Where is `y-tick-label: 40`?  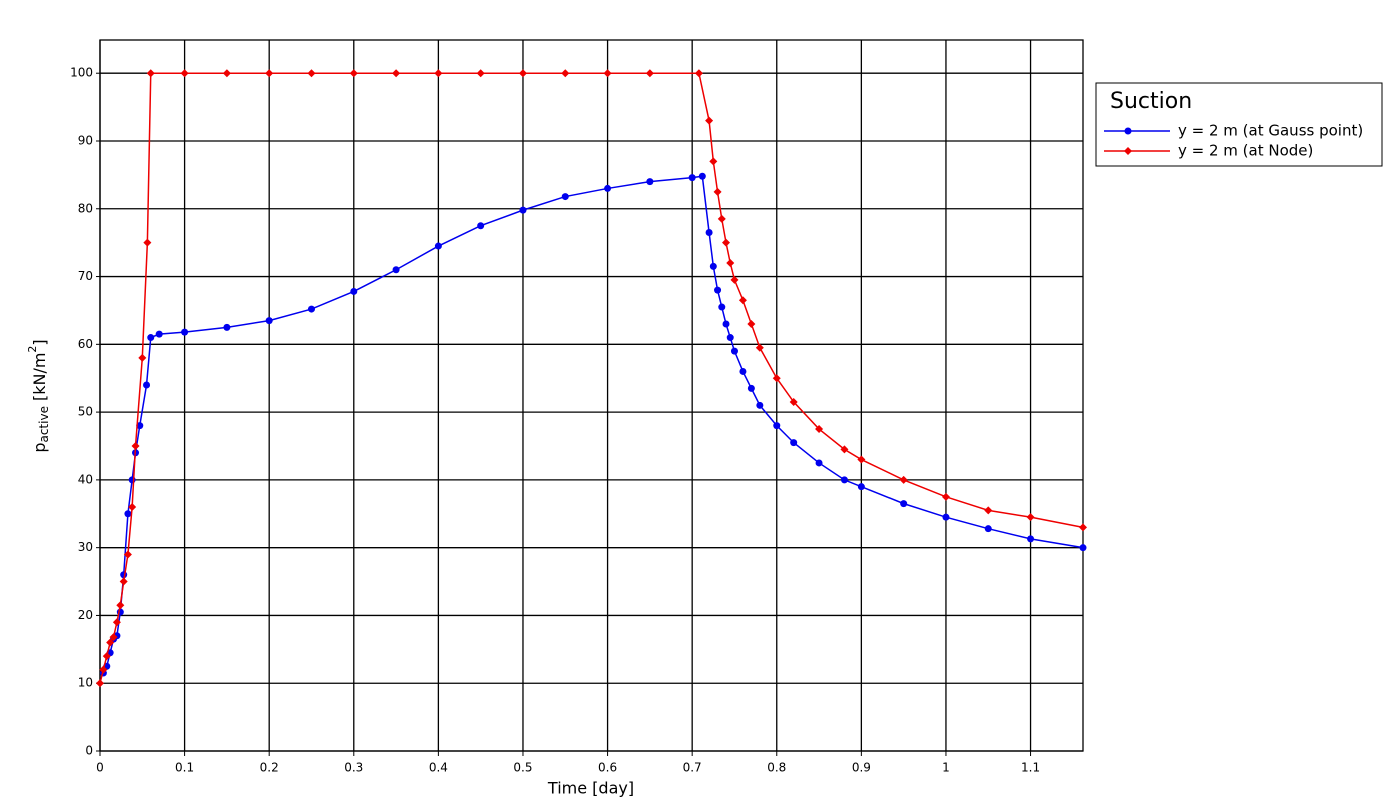 y-tick-label: 40 is located at coordinates (85, 479).